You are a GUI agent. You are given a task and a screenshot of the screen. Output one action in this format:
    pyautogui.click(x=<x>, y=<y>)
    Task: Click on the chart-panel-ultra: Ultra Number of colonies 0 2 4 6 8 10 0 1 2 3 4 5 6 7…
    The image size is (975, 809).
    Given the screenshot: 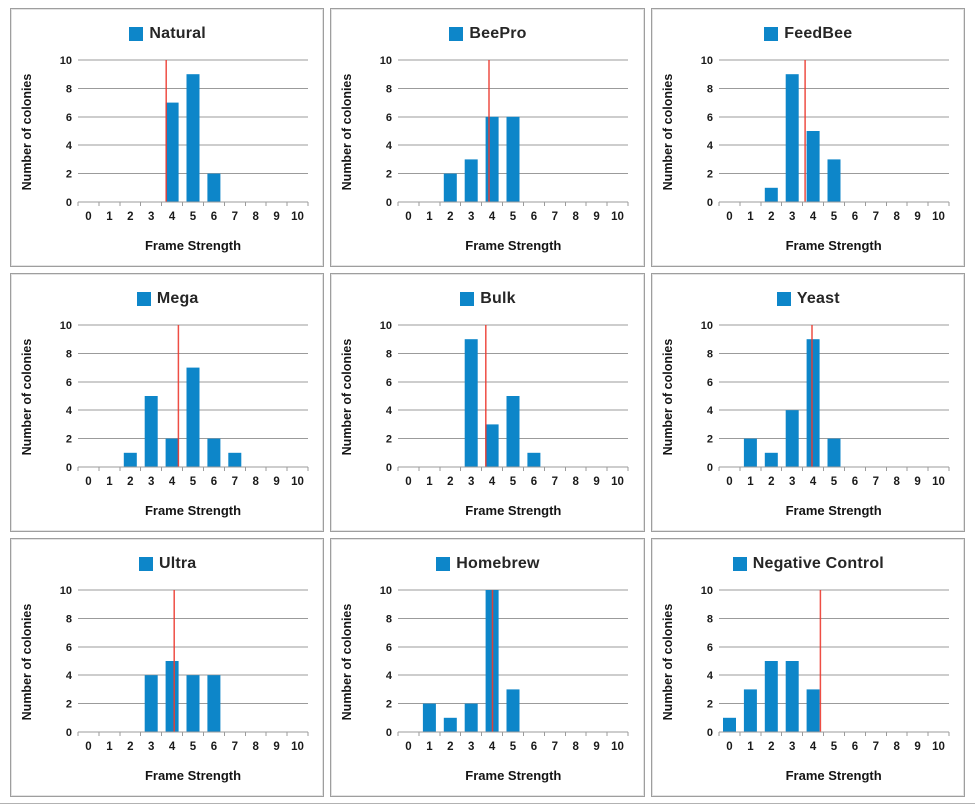 What is the action you would take?
    pyautogui.click(x=167, y=667)
    